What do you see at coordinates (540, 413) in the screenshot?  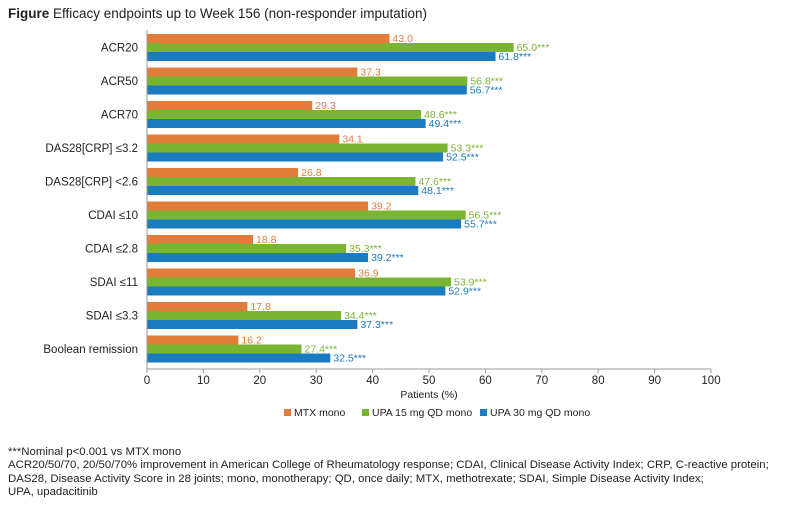 I see `legend-label: UPA 30 mg QD mono` at bounding box center [540, 413].